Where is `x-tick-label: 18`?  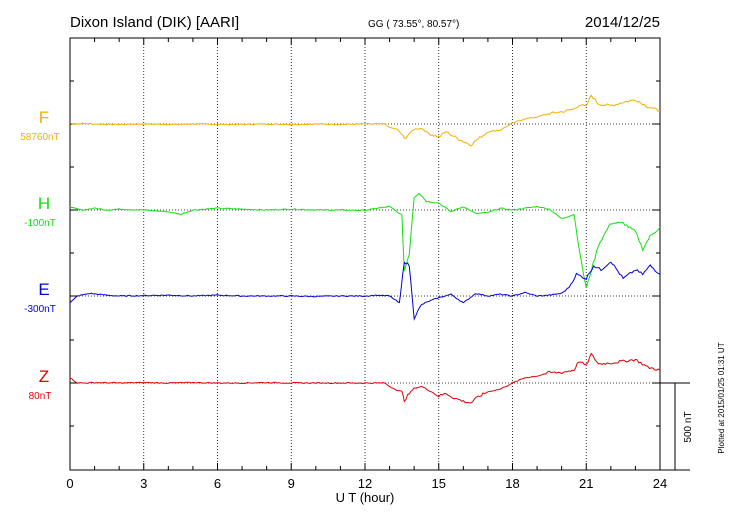 x-tick-label: 18 is located at coordinates (512, 483).